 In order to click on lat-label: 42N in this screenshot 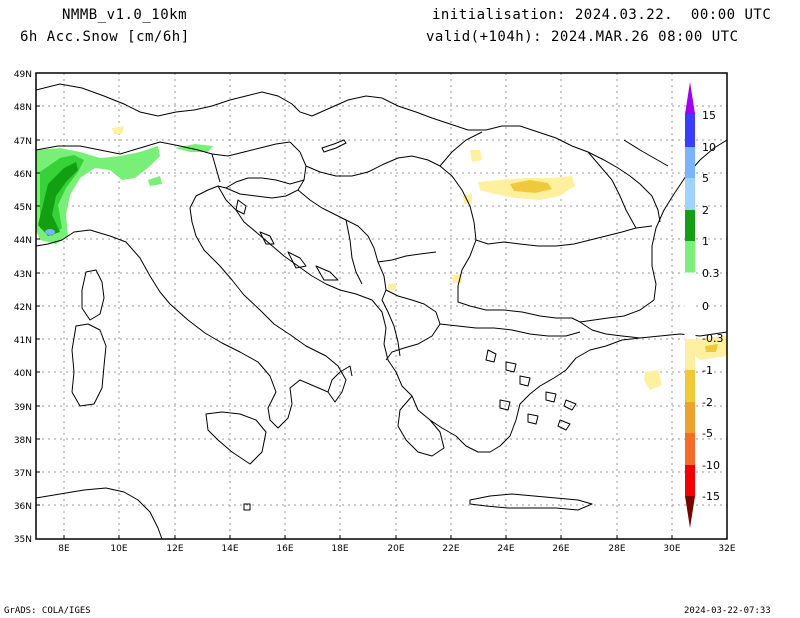, I will do `click(23, 308)`.